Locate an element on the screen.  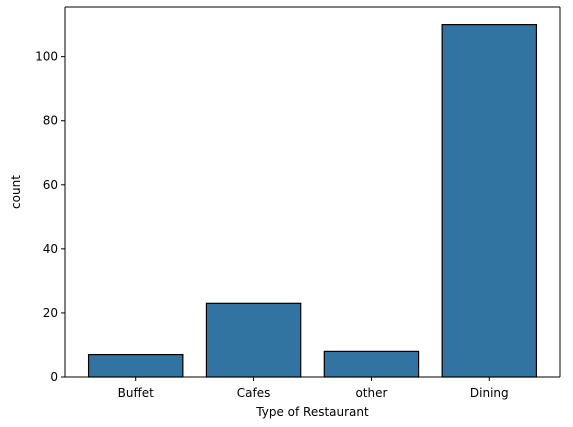
y-tick-label: 80 is located at coordinates (50, 121).